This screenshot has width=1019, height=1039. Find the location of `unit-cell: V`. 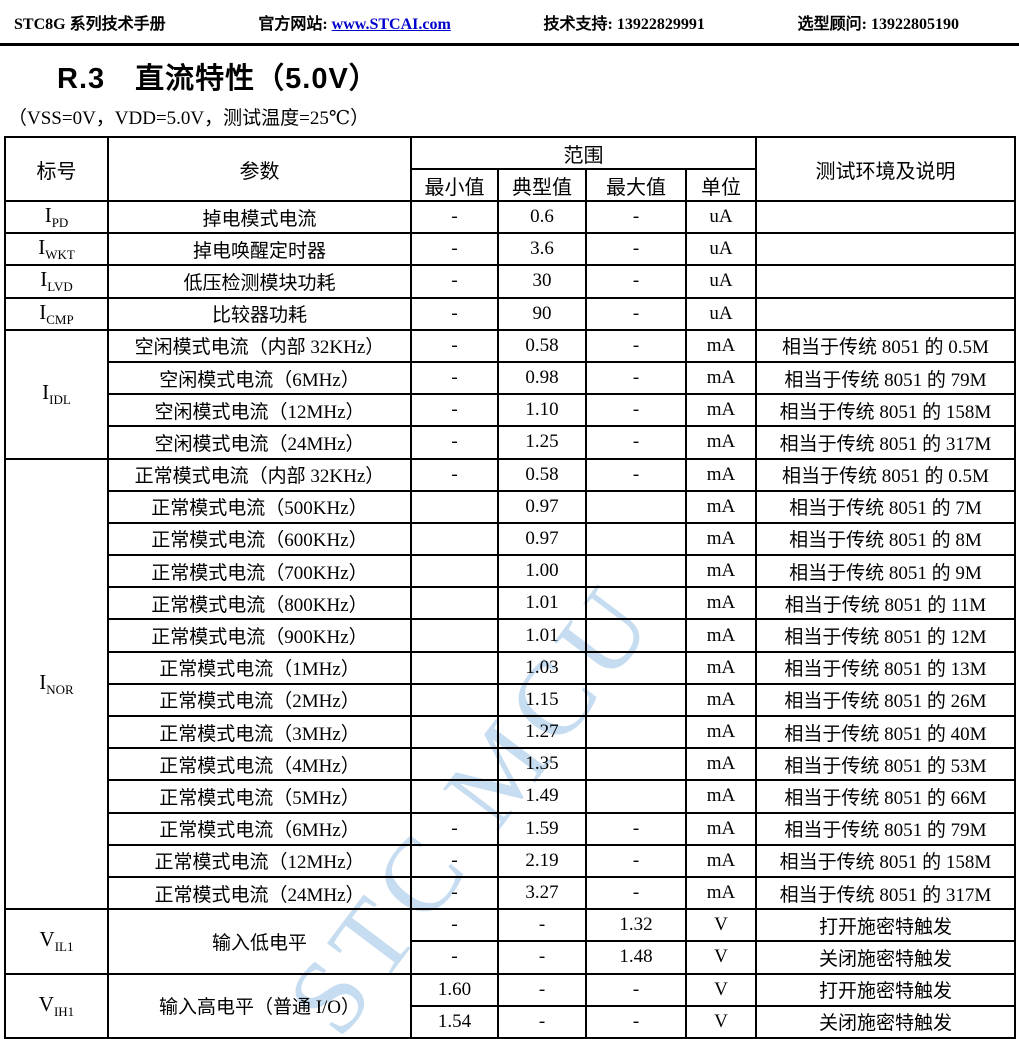

unit-cell: V is located at coordinates (721, 957).